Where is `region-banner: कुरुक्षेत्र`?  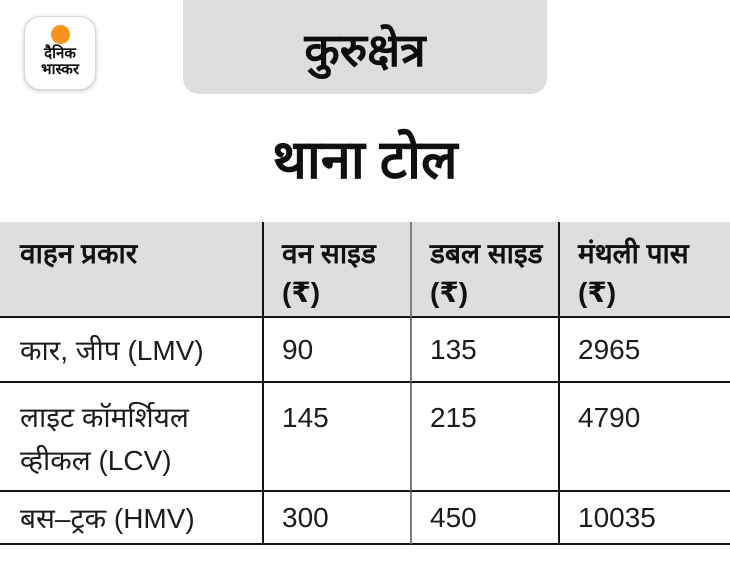
region-banner: कुरुक्षेत्र is located at coordinates (365, 47).